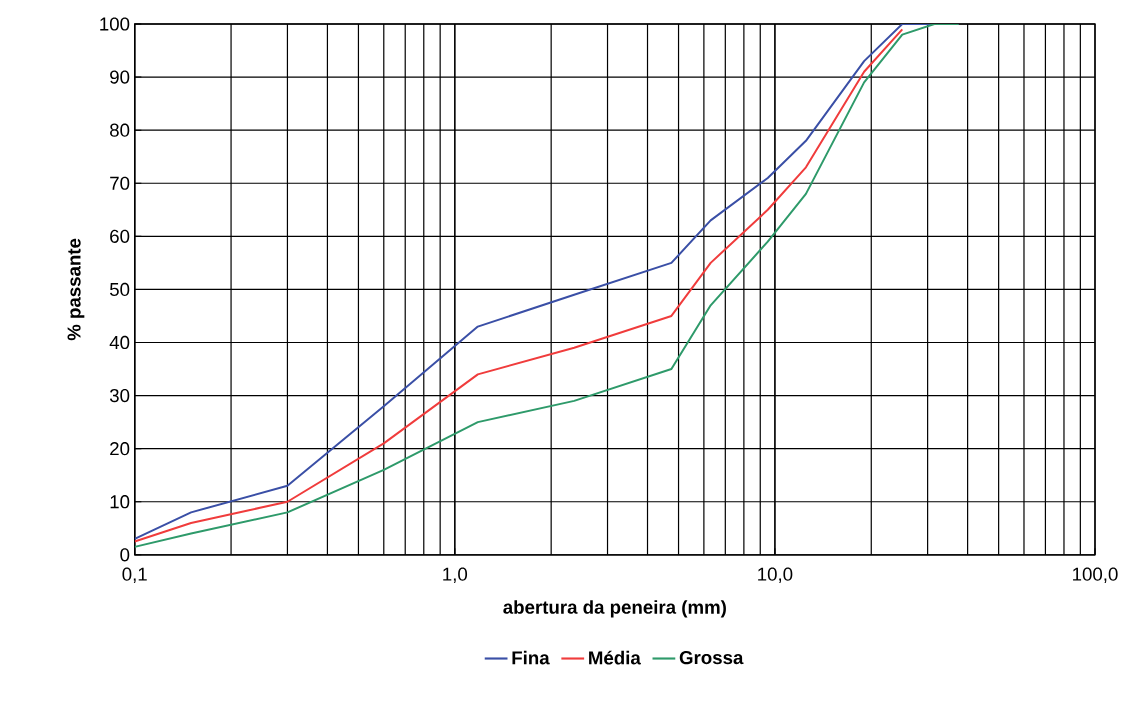 The image size is (1131, 722). I want to click on y-tick-label: 60, so click(120, 236).